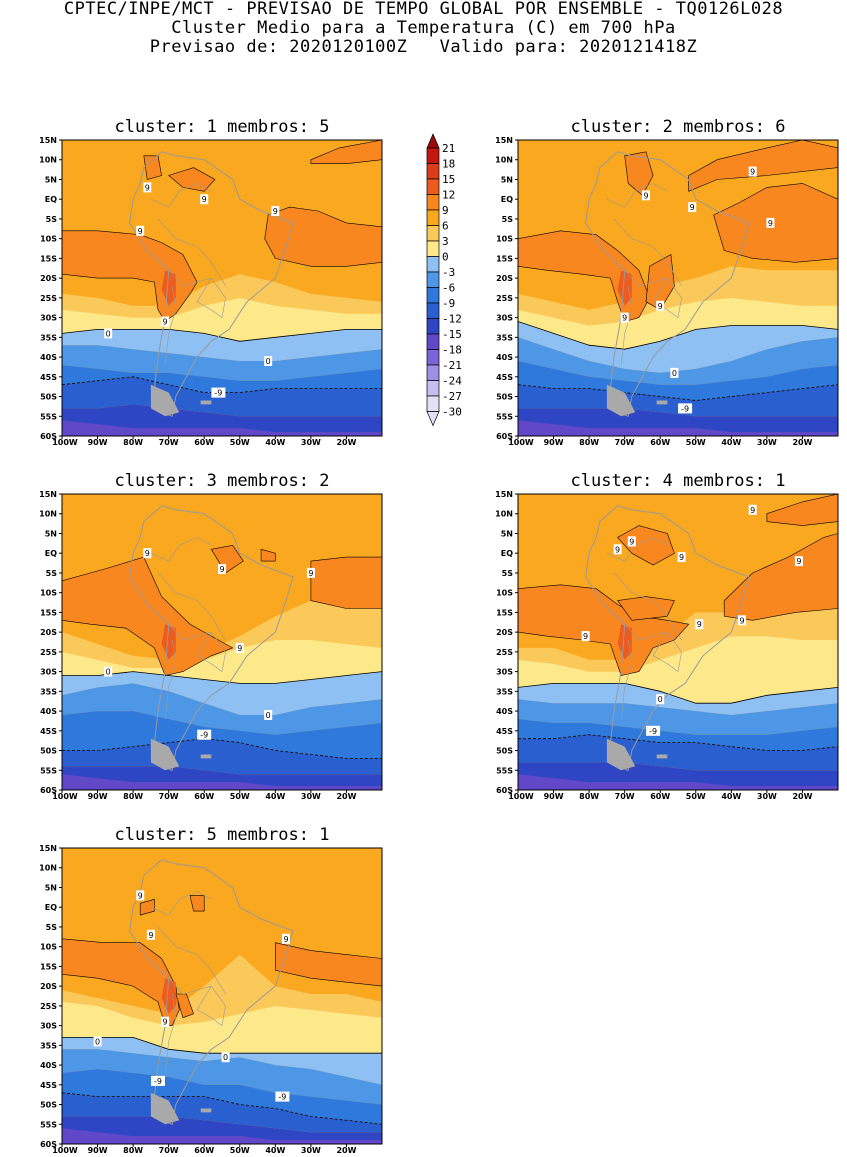 The height and width of the screenshot is (1157, 847). What do you see at coordinates (452, 396) in the screenshot?
I see `colorbar-label: -27` at bounding box center [452, 396].